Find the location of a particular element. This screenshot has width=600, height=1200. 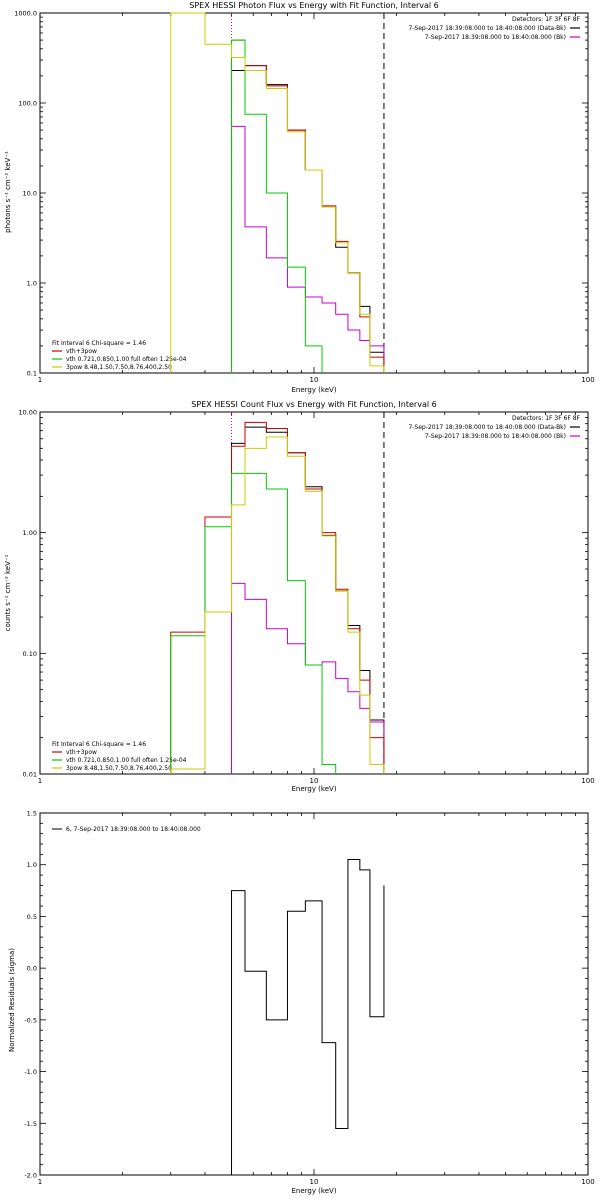

panel1-ylabel: photons s⁻¹ cm⁻² keV⁻¹ is located at coordinates (8, 192).